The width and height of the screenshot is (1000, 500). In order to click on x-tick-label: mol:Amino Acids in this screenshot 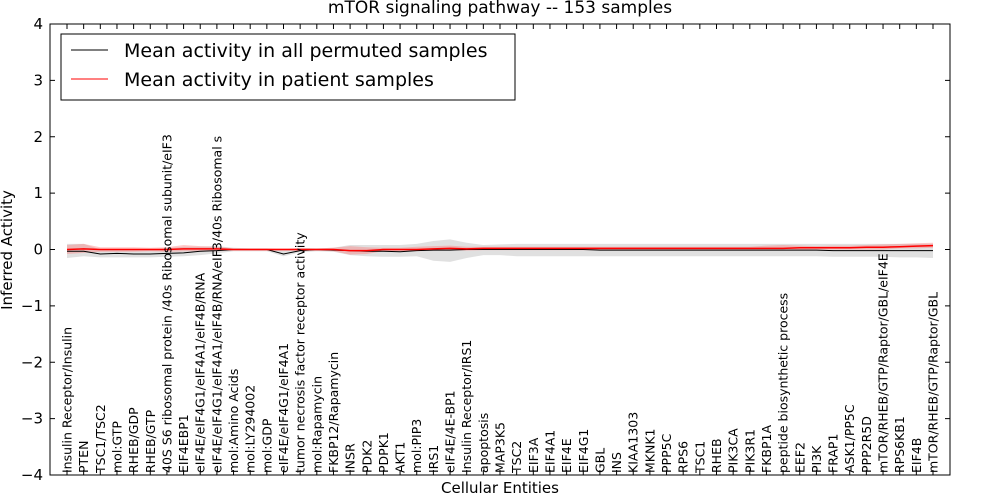, I will do `click(233, 421)`.